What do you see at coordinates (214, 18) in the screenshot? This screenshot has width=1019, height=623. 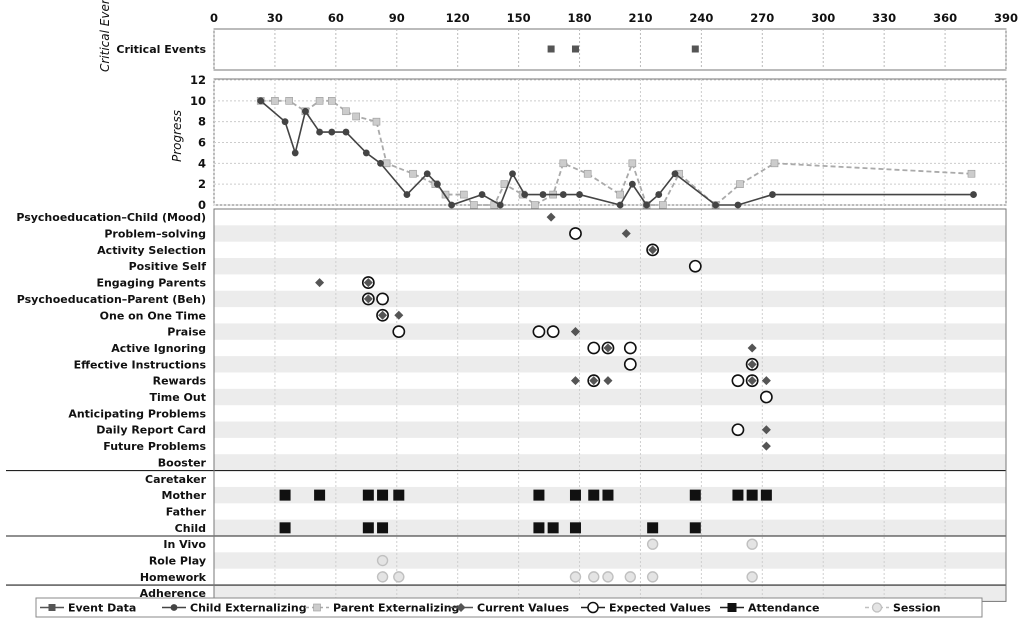 I see `x-tick-label: 0` at bounding box center [214, 18].